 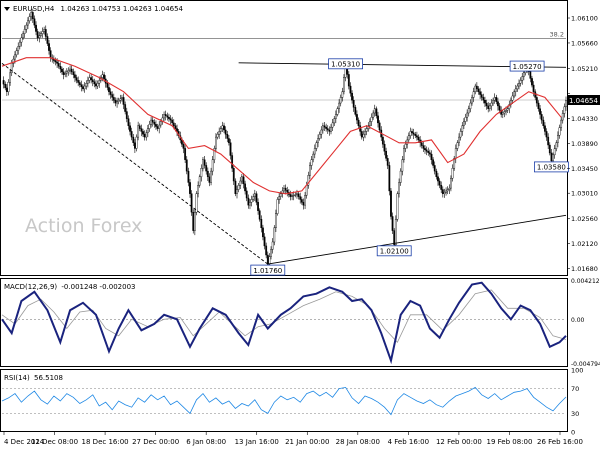 I want to click on x-tick-label: 13 Jan 16:00, so click(x=257, y=442).